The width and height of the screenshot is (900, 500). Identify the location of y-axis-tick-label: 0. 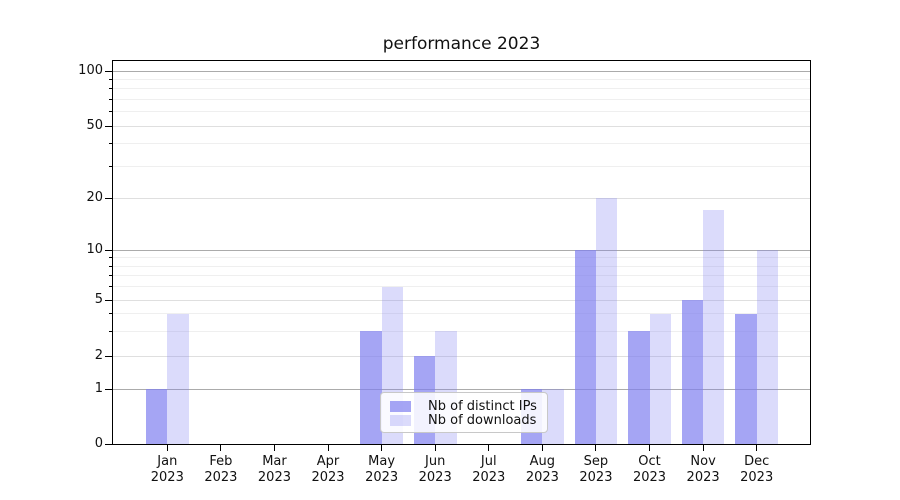
(98, 443).